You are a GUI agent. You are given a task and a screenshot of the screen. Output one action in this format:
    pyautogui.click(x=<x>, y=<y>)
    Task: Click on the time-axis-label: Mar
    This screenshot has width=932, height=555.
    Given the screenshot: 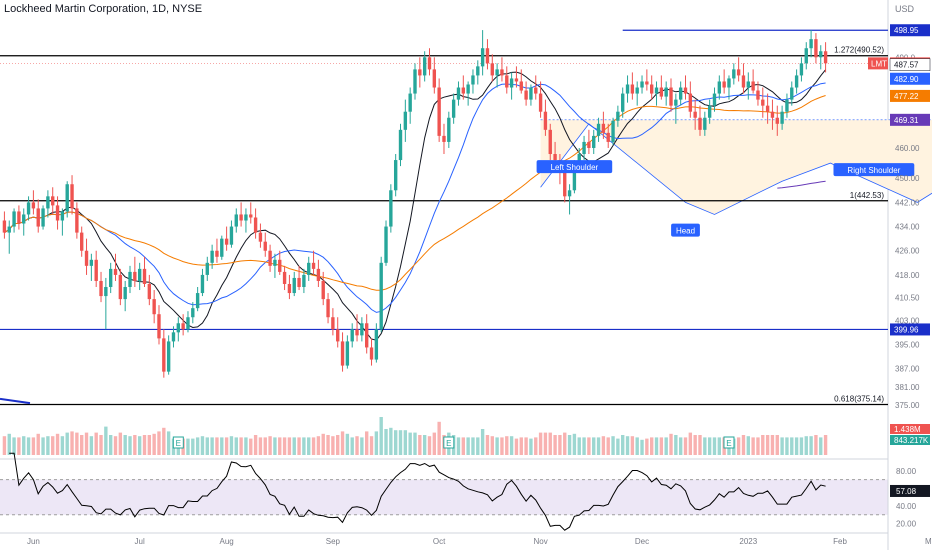 What is the action you would take?
    pyautogui.click(x=928, y=541)
    